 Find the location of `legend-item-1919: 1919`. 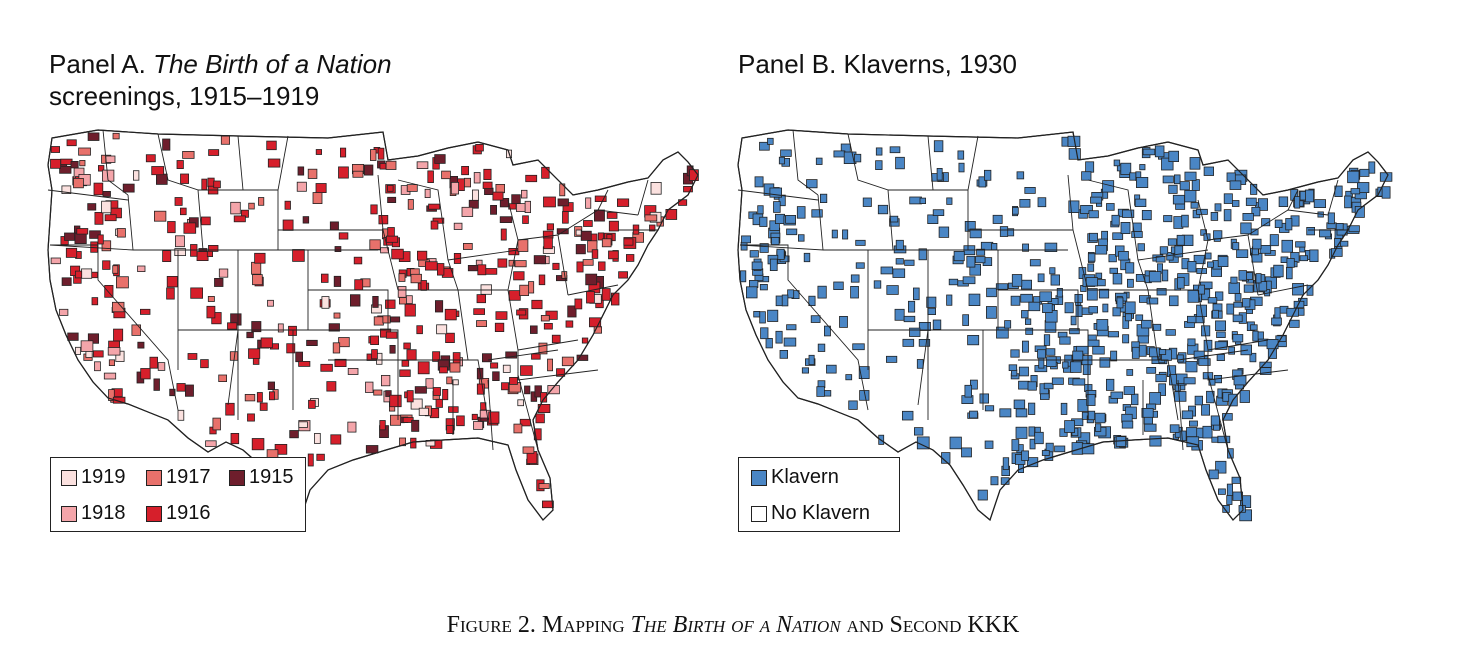

legend-item-1919: 1919 is located at coordinates (93, 477).